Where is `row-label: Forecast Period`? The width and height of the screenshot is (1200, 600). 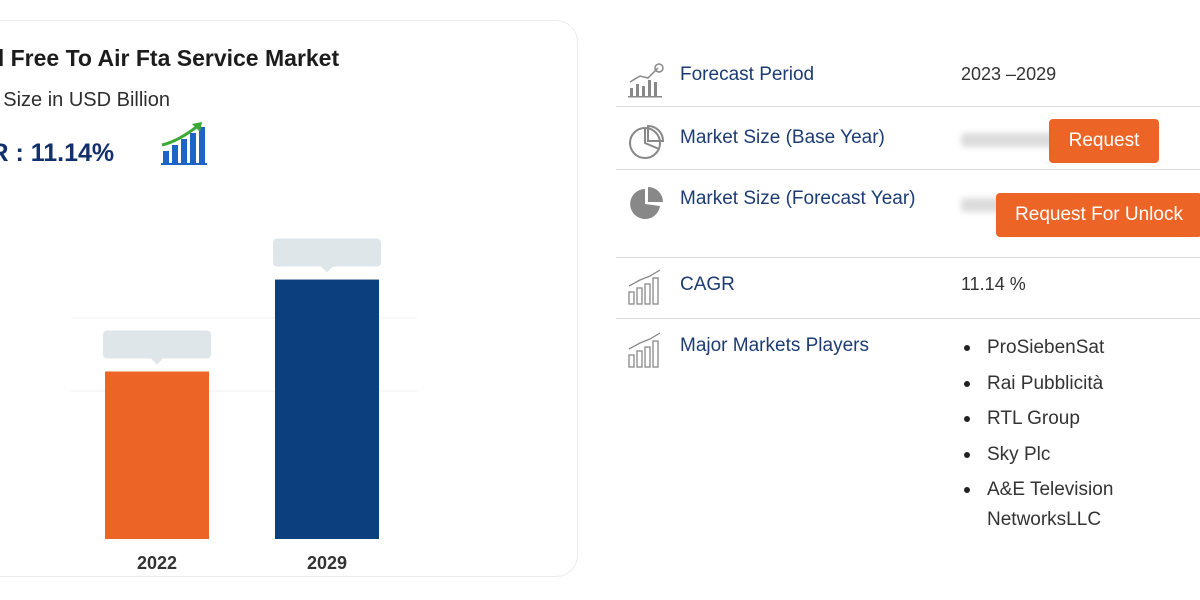
row-label: Forecast Period is located at coordinates (800, 74).